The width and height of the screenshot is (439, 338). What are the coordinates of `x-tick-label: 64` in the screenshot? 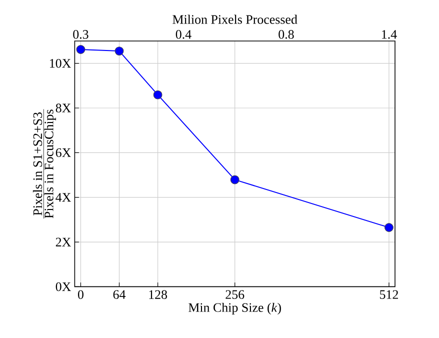 It's located at (119, 294).